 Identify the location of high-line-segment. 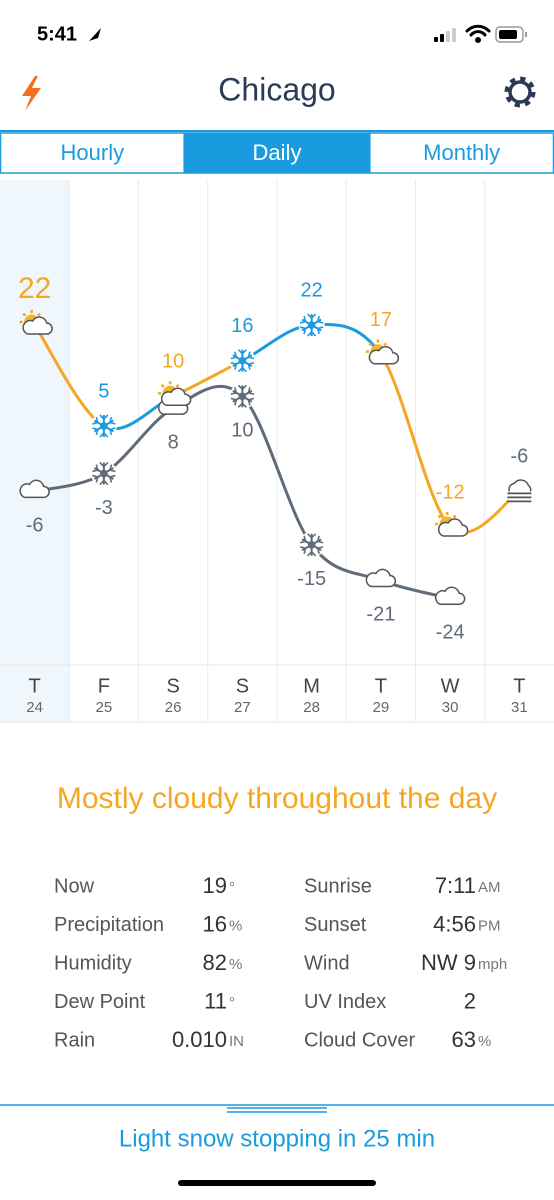
(415, 441).